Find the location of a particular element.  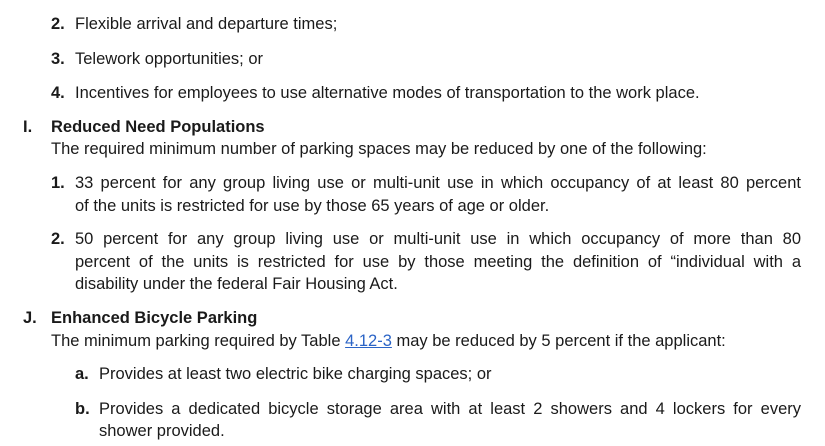

list-letter: b. is located at coordinates (82, 409).